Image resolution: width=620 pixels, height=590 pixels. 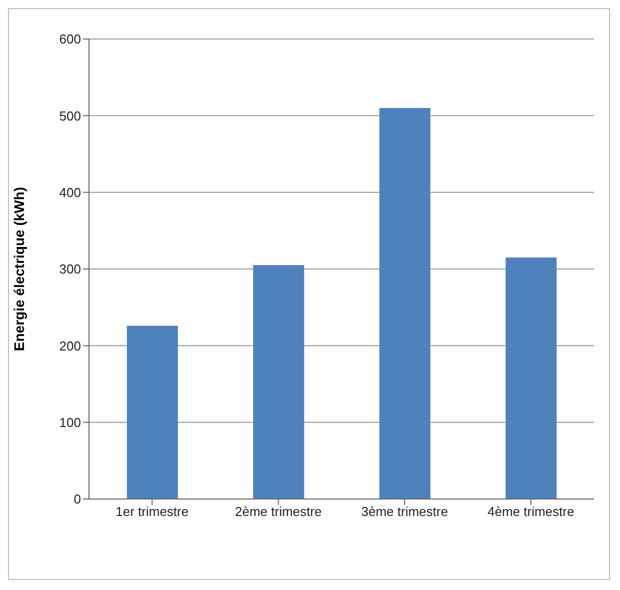 What do you see at coordinates (18, 269) in the screenshot?
I see `y-axis-title: Energie électrique (kWh)` at bounding box center [18, 269].